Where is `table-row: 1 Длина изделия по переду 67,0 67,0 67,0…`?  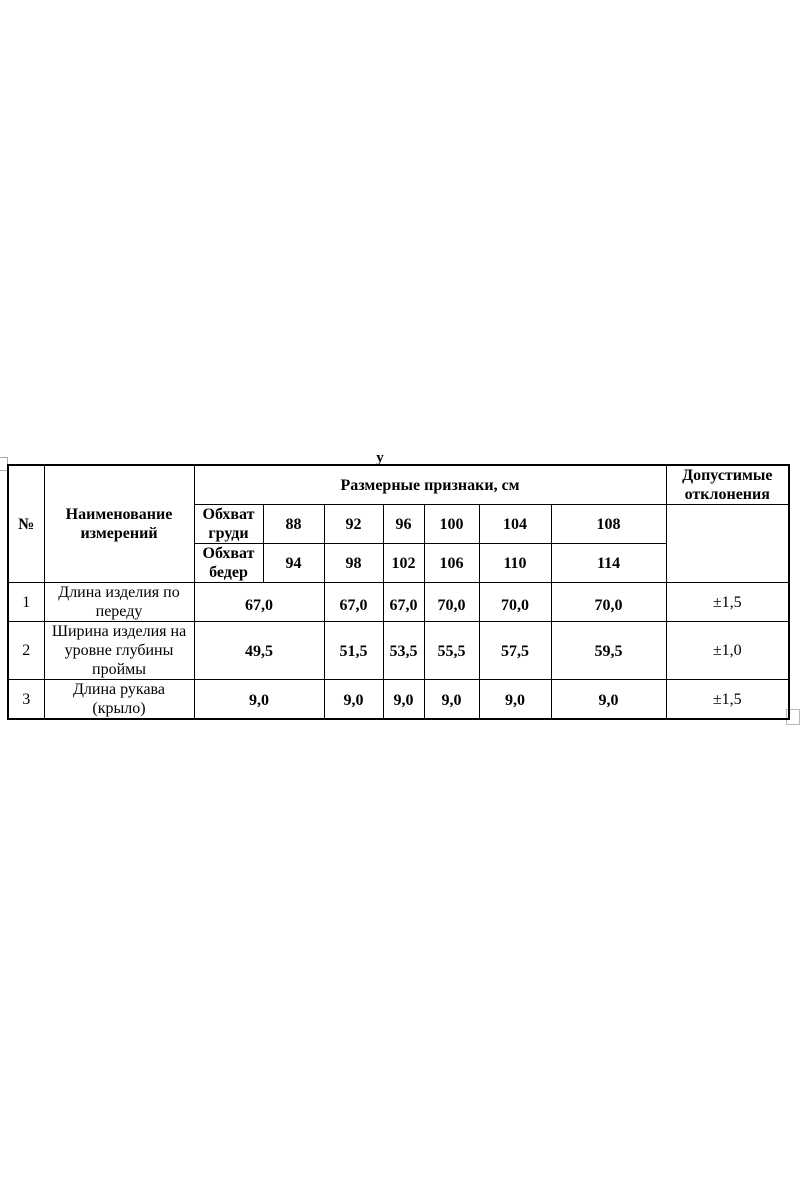 table-row: 1 Длина изделия по переду 67,0 67,0 67,0… is located at coordinates (398, 602).